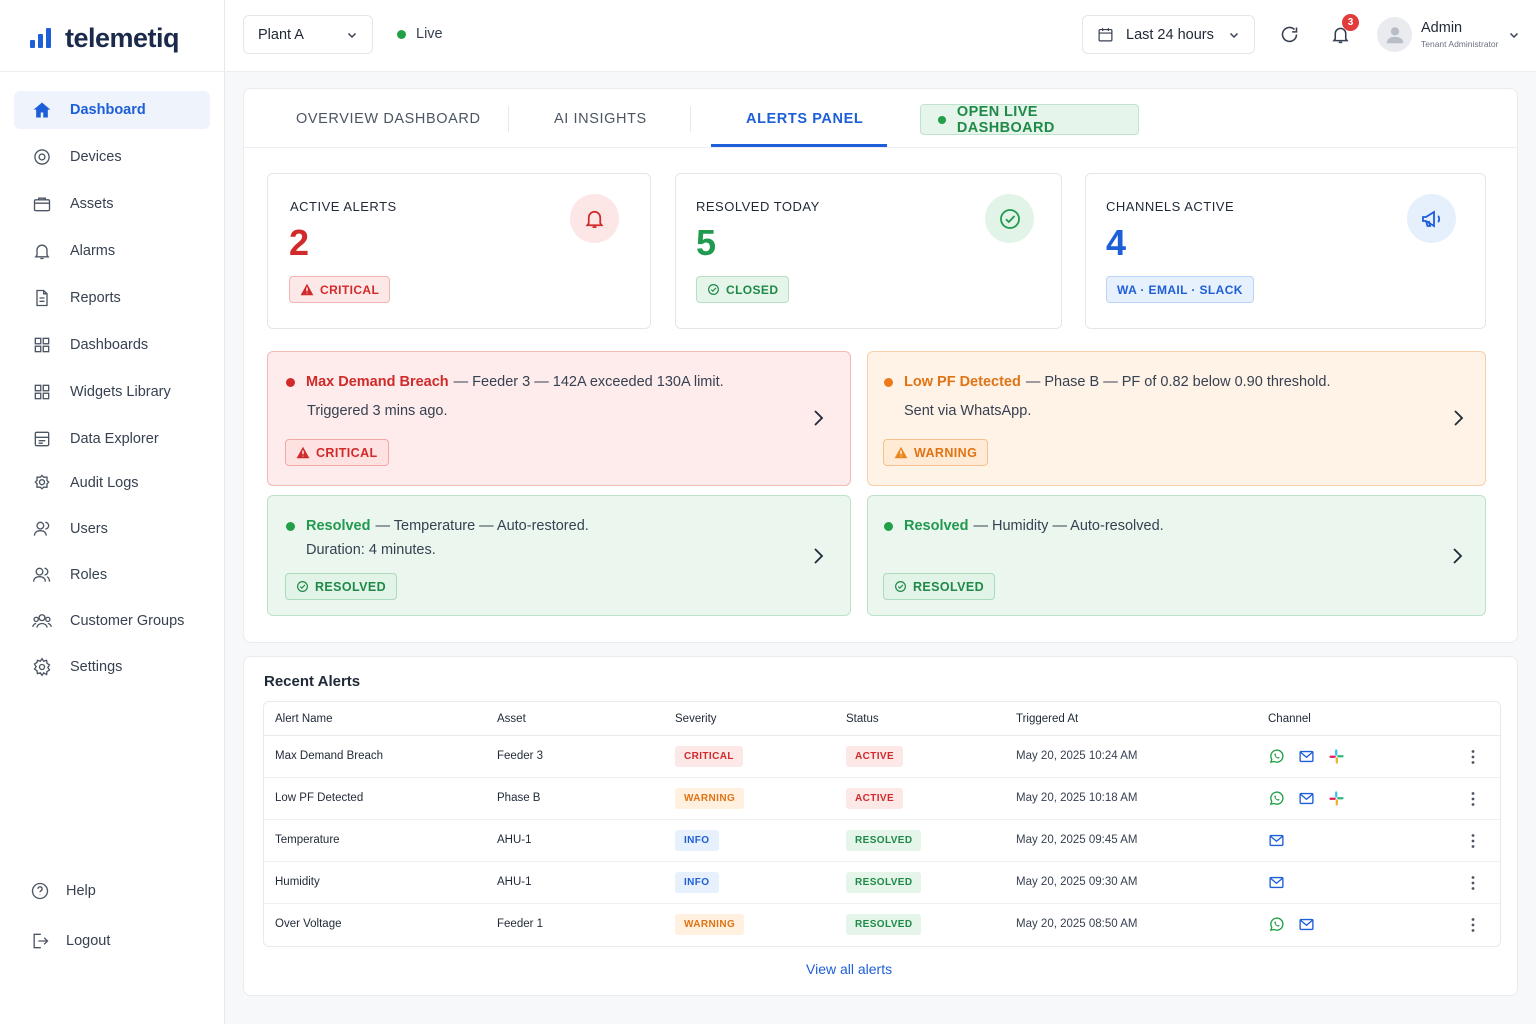 The height and width of the screenshot is (1024, 1536). I want to click on megaphone-icon, so click(1430, 218).